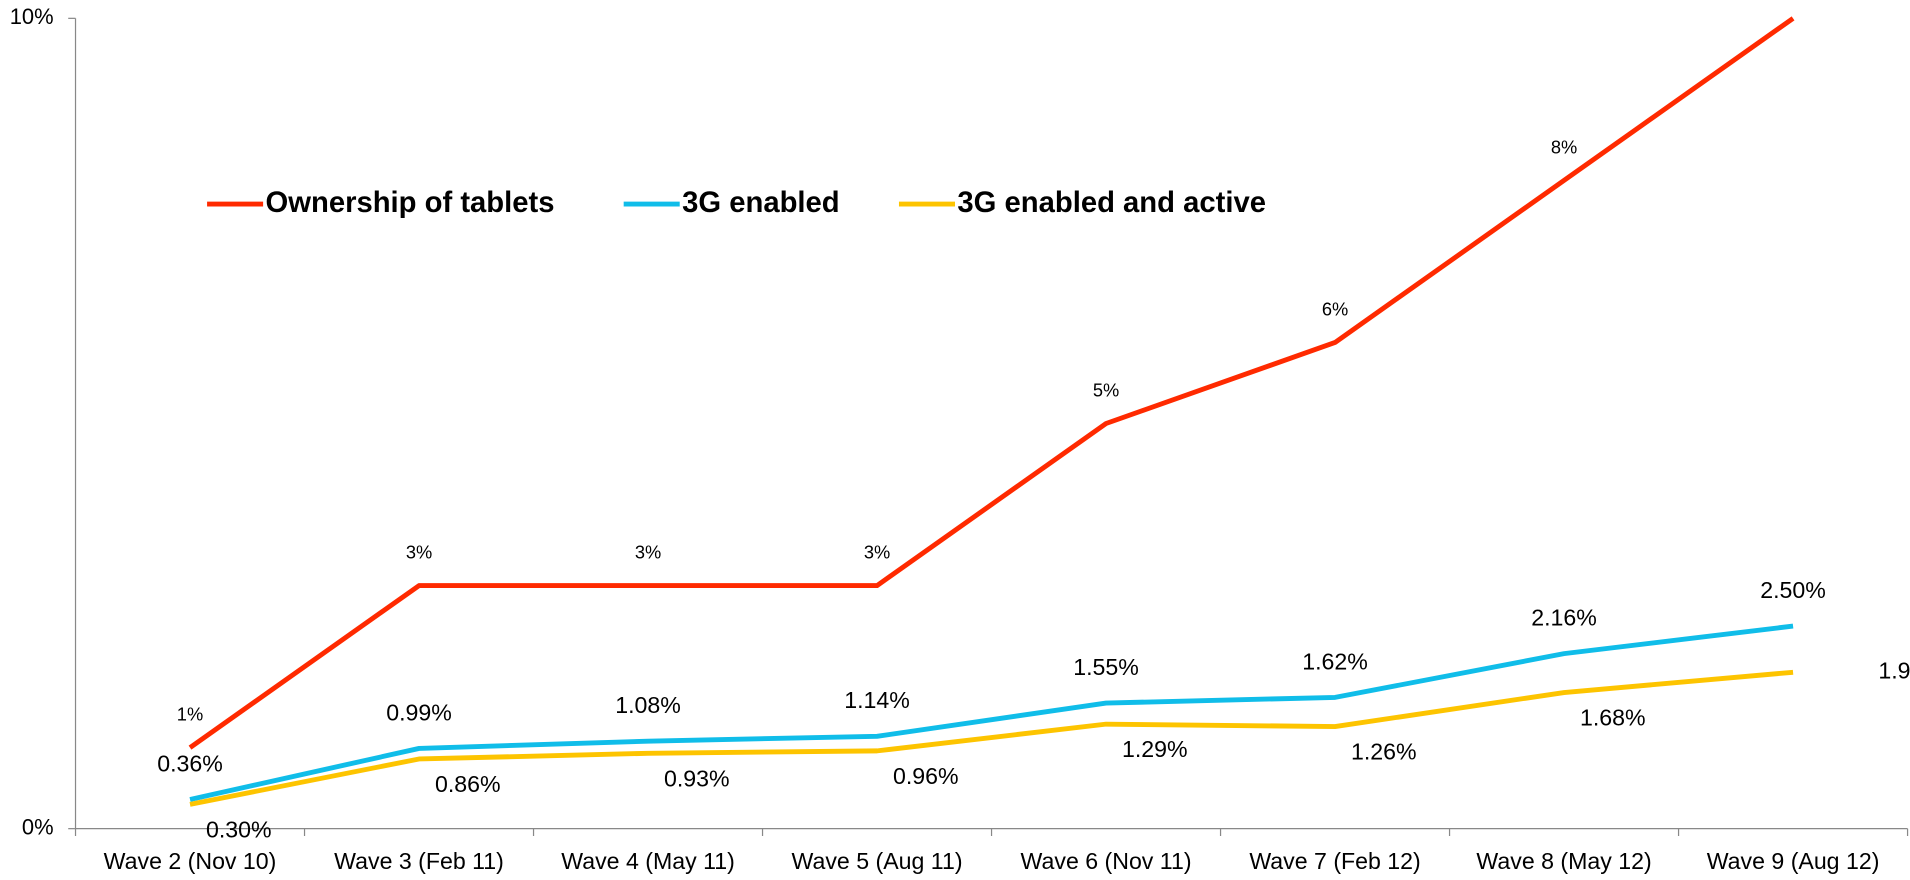 This screenshot has height=880, width=1910. What do you see at coordinates (991, 738) in the screenshot?
I see `series-line` at bounding box center [991, 738].